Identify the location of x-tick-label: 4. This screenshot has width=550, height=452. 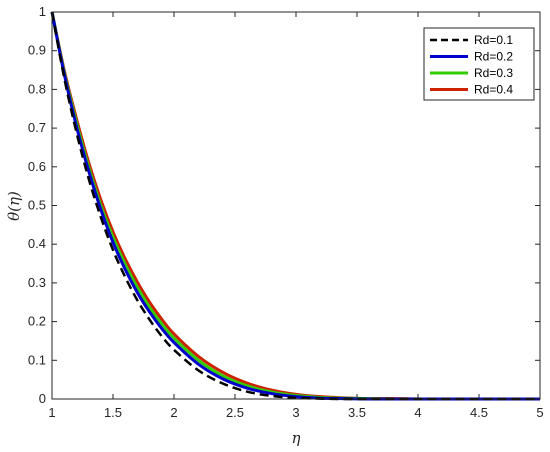
(417, 412).